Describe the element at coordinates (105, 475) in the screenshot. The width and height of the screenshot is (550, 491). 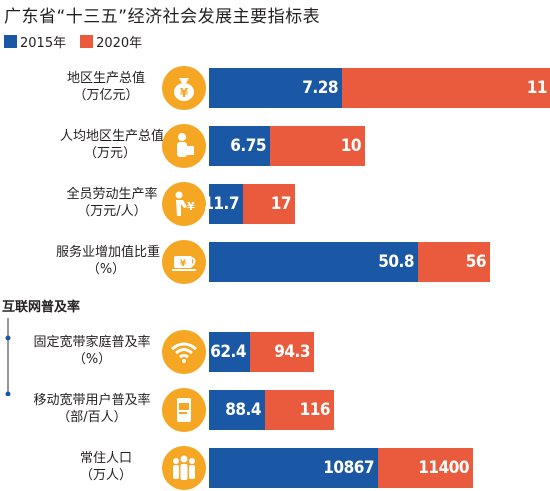
I see `row-unit-6: （万人）` at that location.